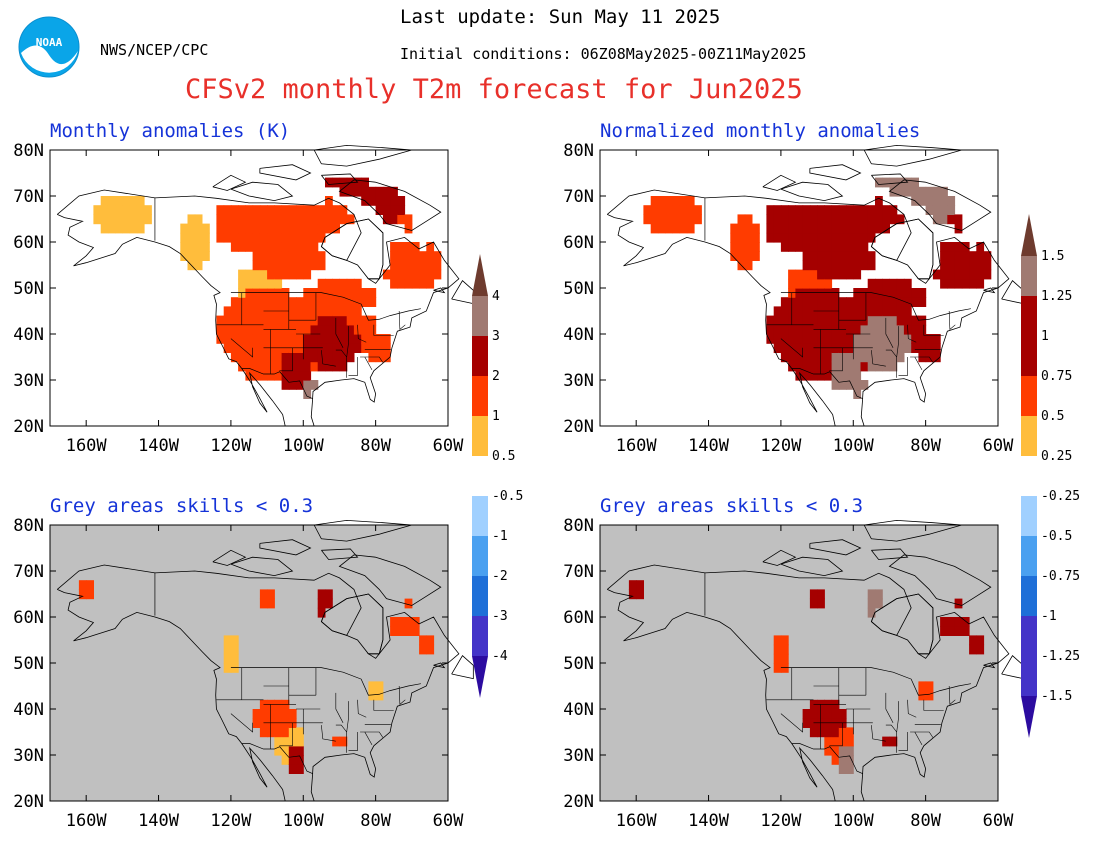  What do you see at coordinates (578, 618) in the screenshot?
I see `lat-tick-label: 60N` at bounding box center [578, 618].